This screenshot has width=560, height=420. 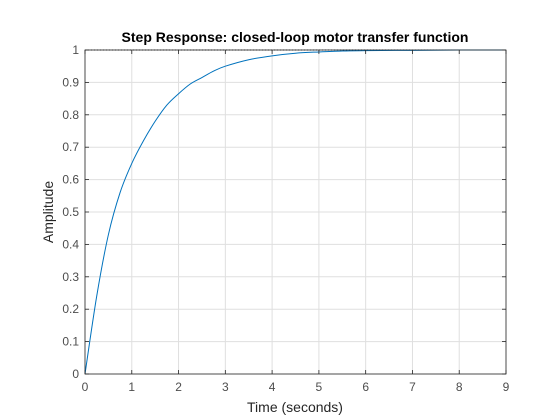 What do you see at coordinates (48, 212) in the screenshot?
I see `y-axis-label: Amplitude` at bounding box center [48, 212].